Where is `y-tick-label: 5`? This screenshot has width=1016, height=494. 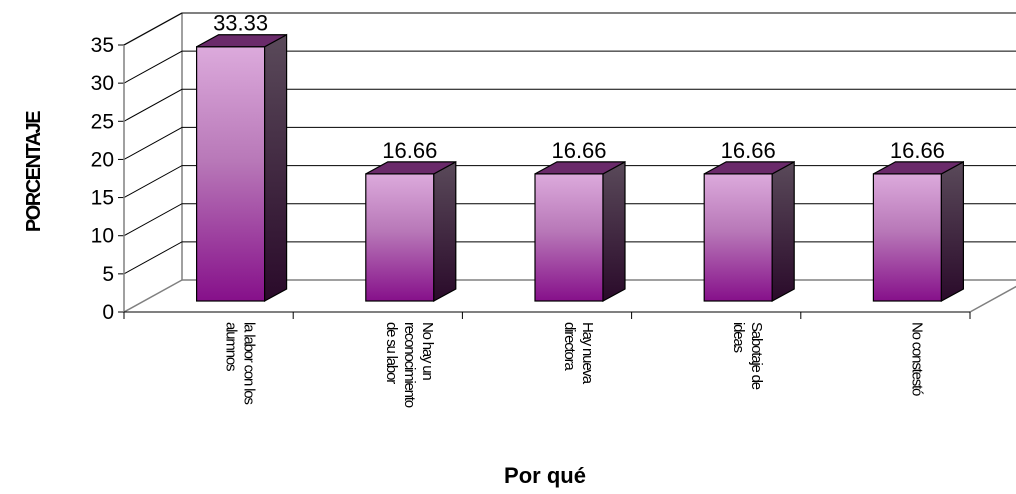 y-tick-label: 5 is located at coordinates (108, 274).